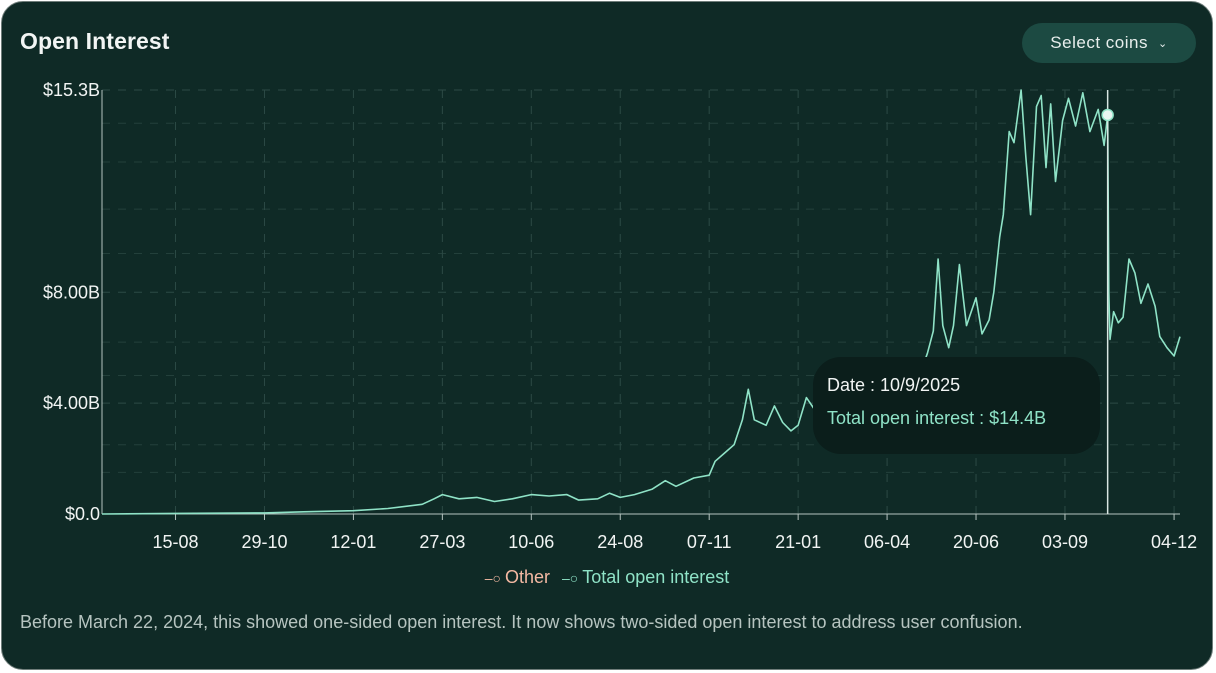  What do you see at coordinates (353, 542) in the screenshot?
I see `x-tick-label: 12-01` at bounding box center [353, 542].